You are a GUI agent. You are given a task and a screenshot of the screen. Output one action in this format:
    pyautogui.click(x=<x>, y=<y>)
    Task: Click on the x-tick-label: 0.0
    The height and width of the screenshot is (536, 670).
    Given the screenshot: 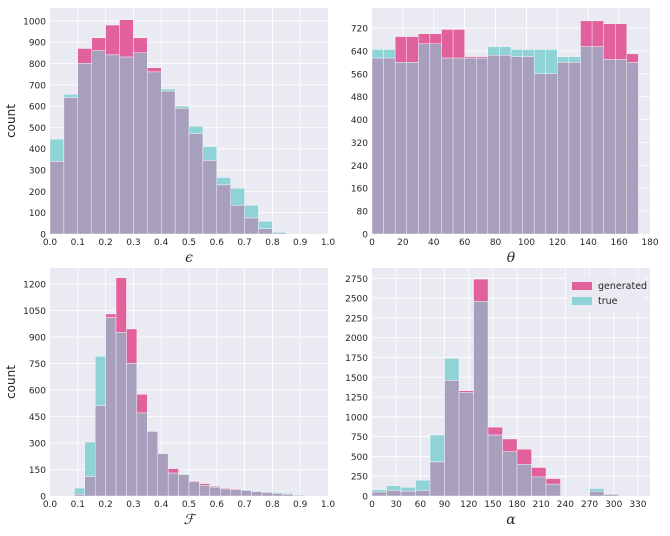 What is the action you would take?
    pyautogui.click(x=50, y=505)
    